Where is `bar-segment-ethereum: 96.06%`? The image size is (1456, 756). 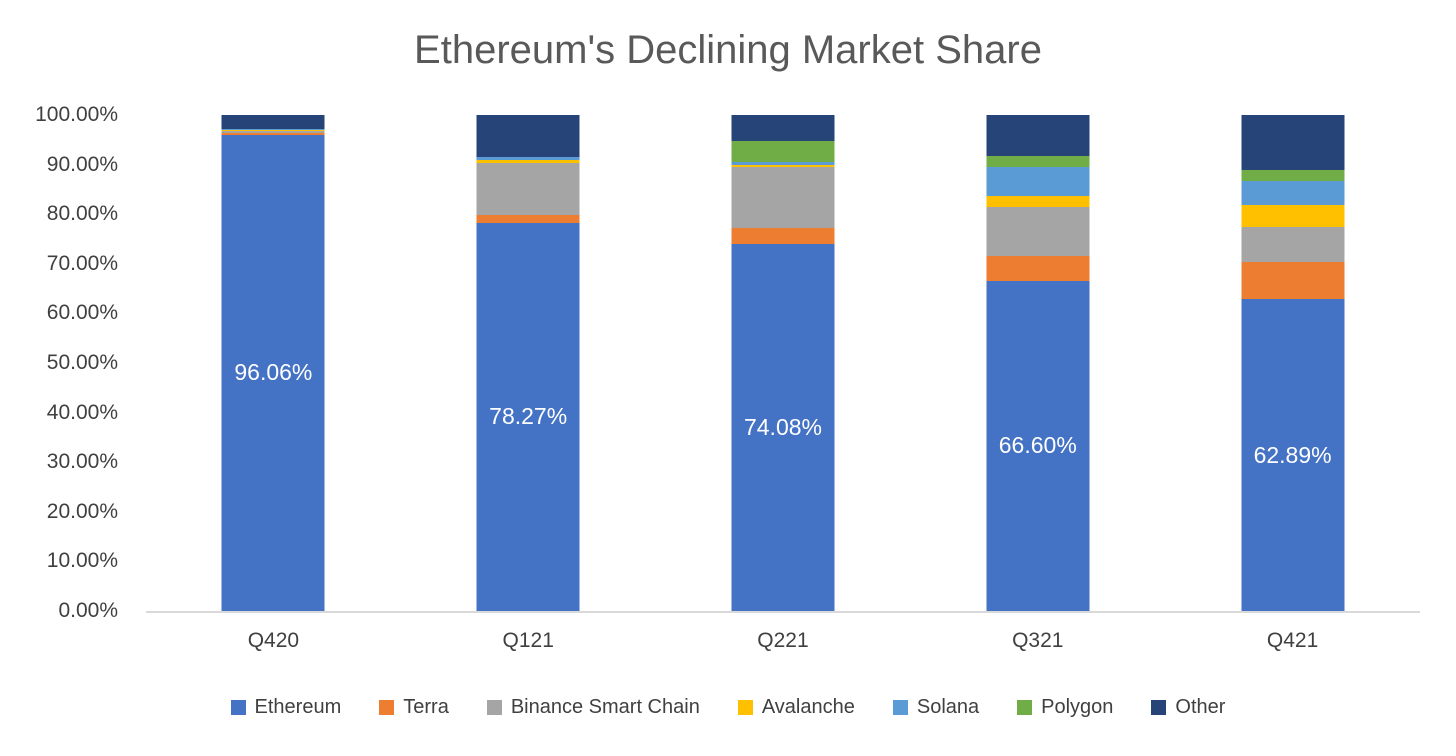
bar-segment-ethereum: 96.06% is located at coordinates (273, 372).